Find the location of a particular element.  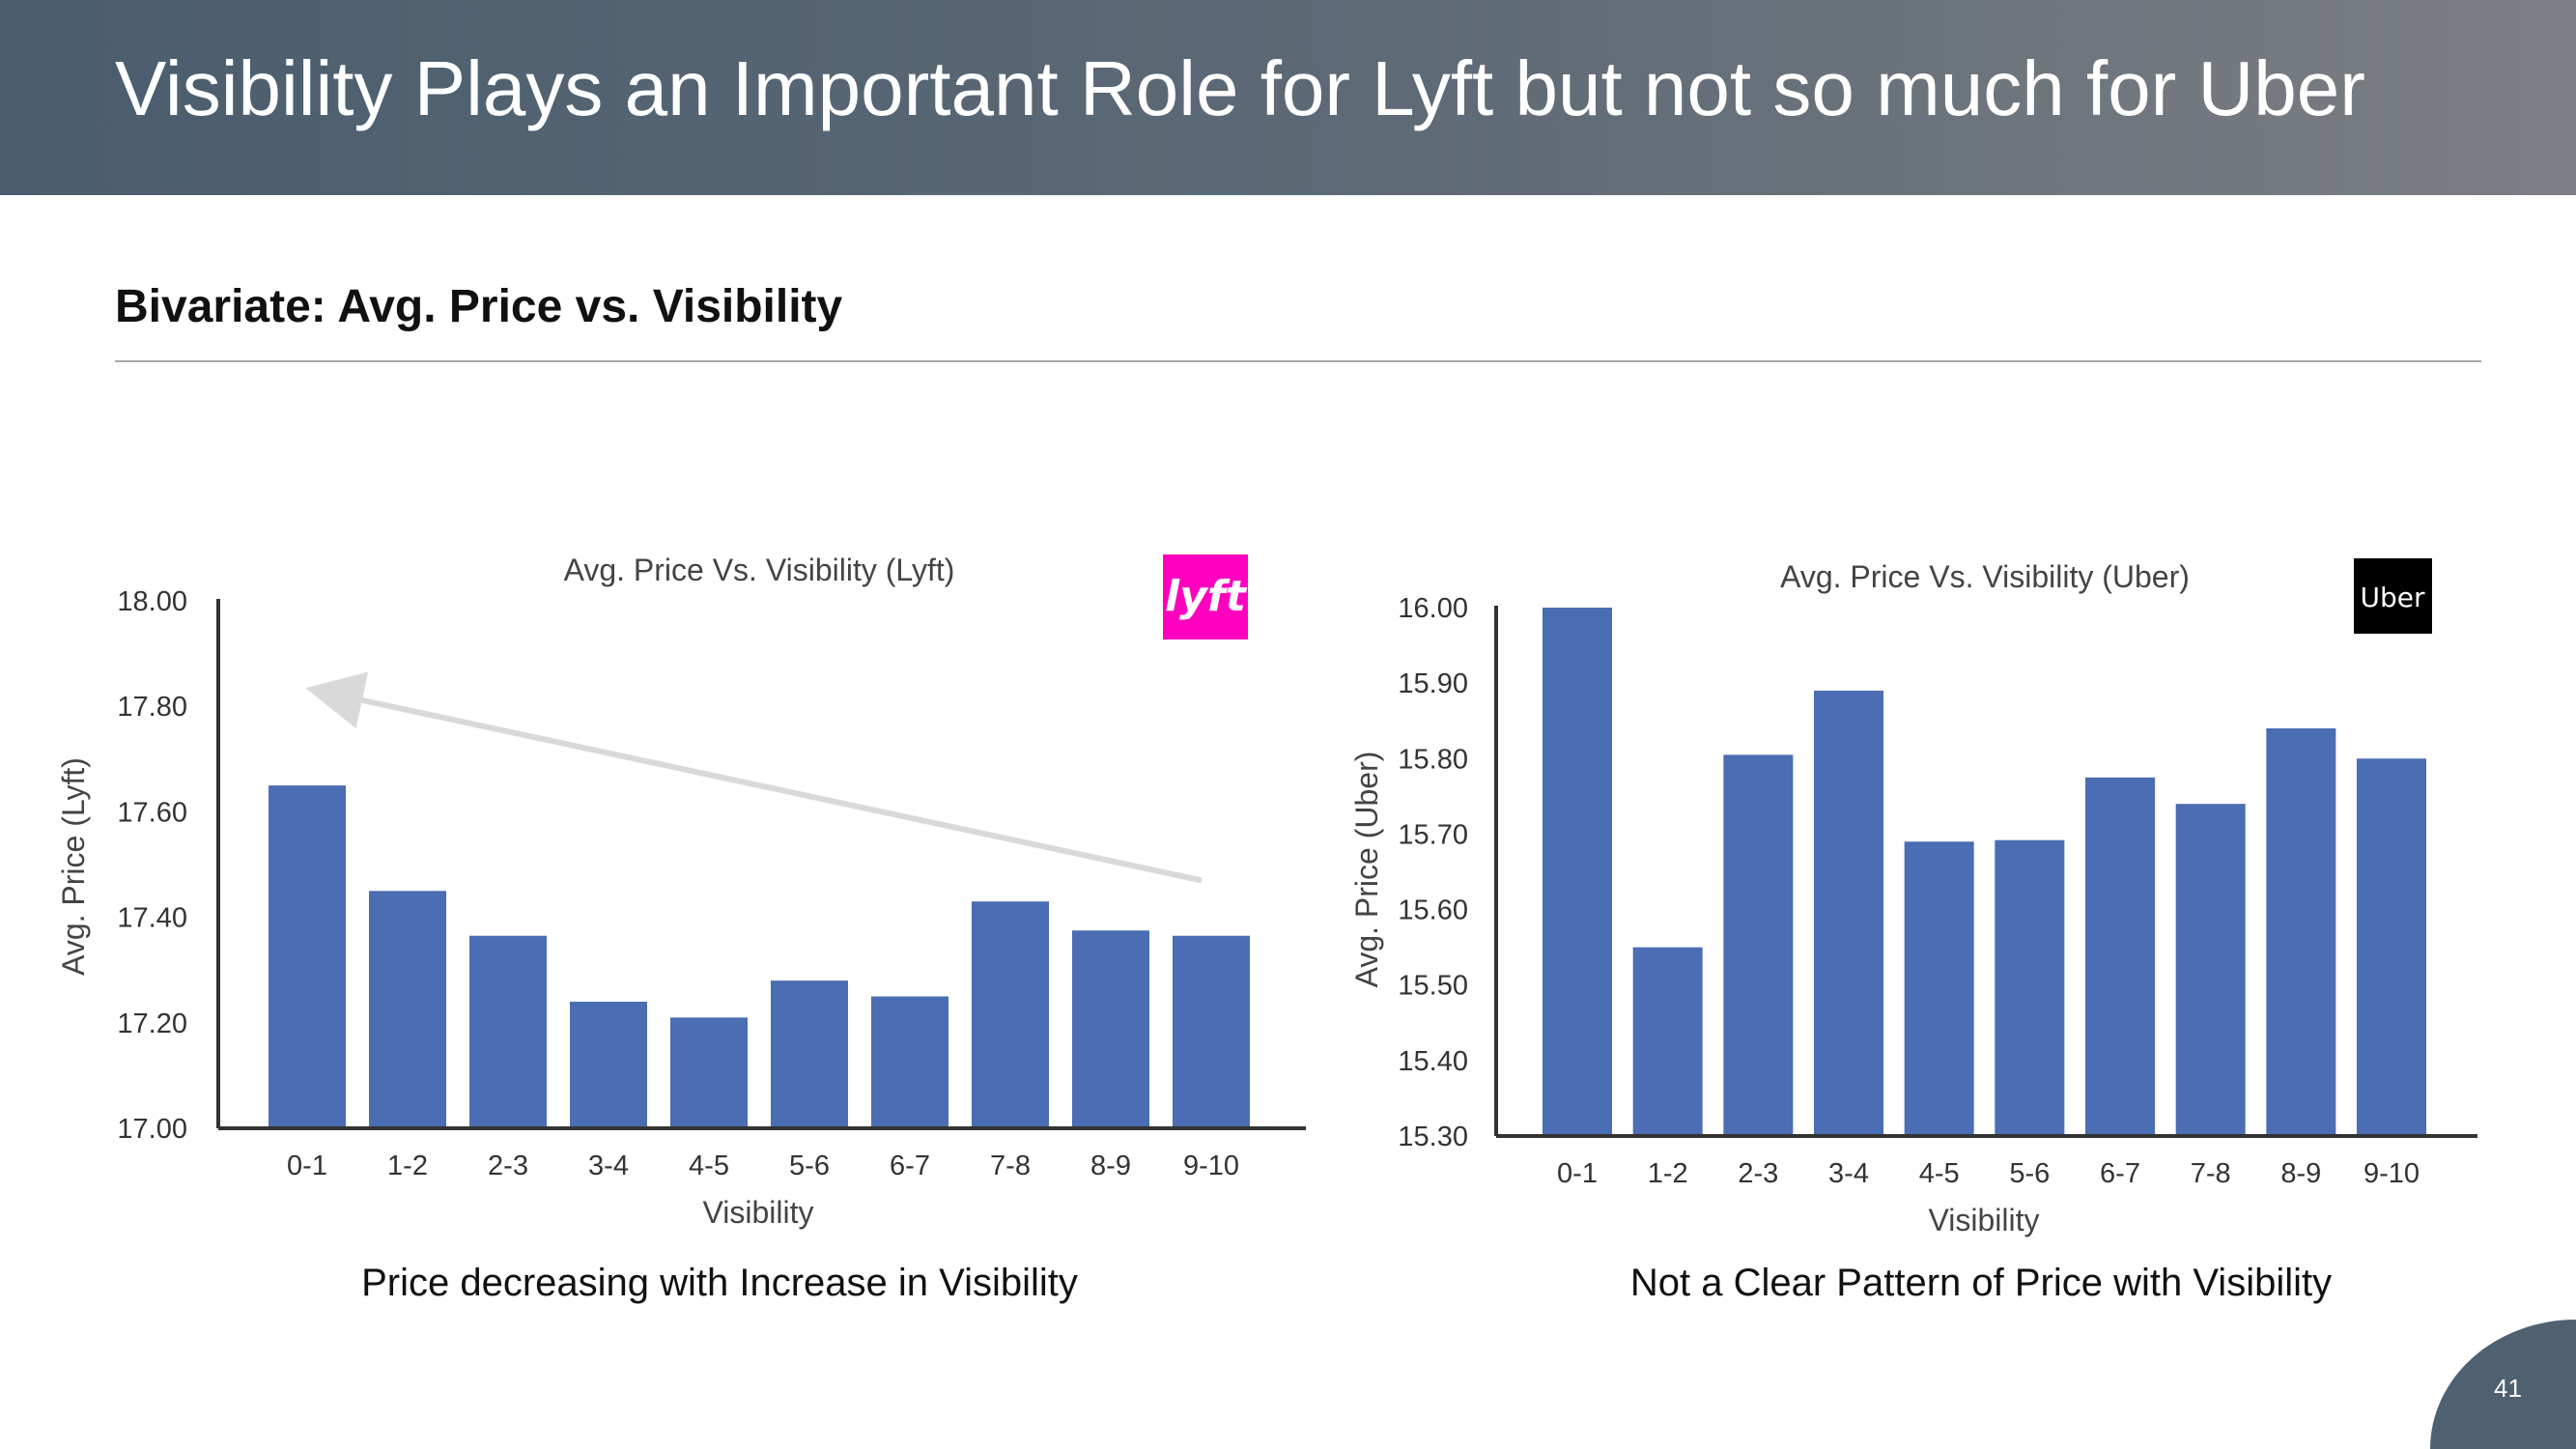

chart-uber-title: Avg. Price Vs. Visibility (Uber) is located at coordinates (1985, 576).